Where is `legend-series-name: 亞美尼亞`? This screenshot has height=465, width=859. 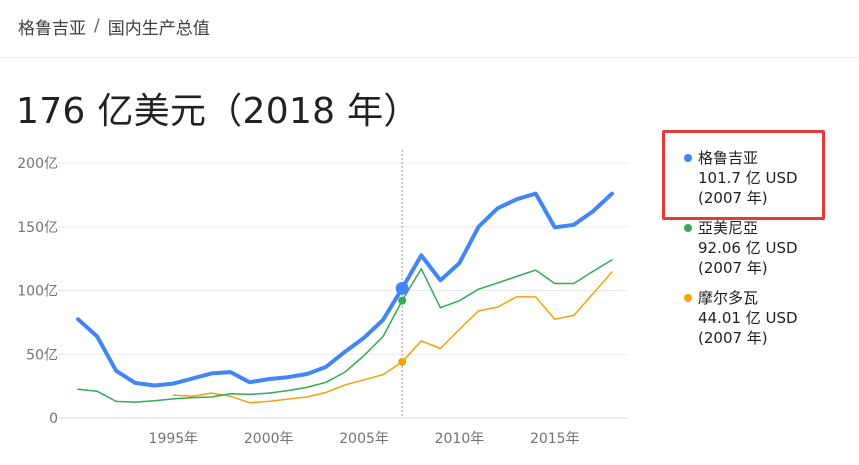
legend-series-name: 亞美尼亞 is located at coordinates (728, 228).